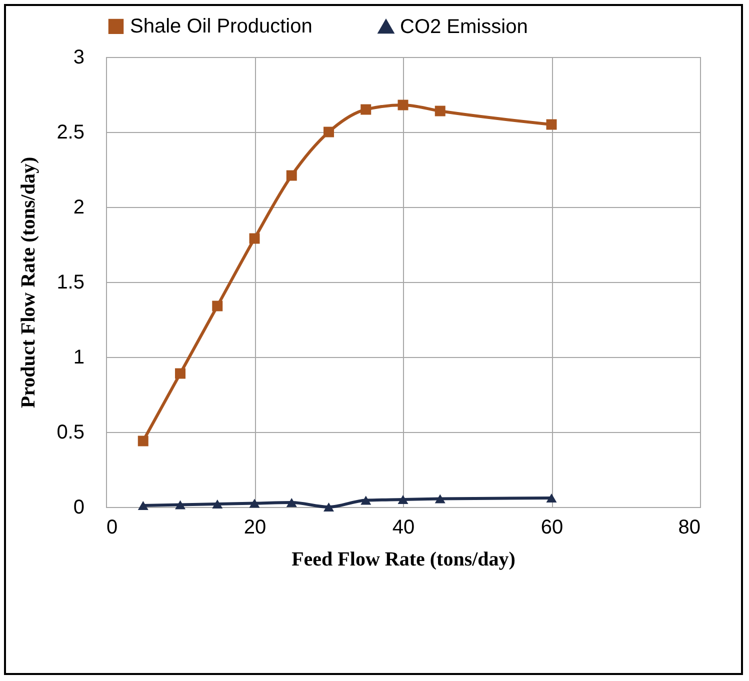 The width and height of the screenshot is (749, 681). Describe the element at coordinates (70, 433) in the screenshot. I see `y-tick-label: 0.5` at that location.